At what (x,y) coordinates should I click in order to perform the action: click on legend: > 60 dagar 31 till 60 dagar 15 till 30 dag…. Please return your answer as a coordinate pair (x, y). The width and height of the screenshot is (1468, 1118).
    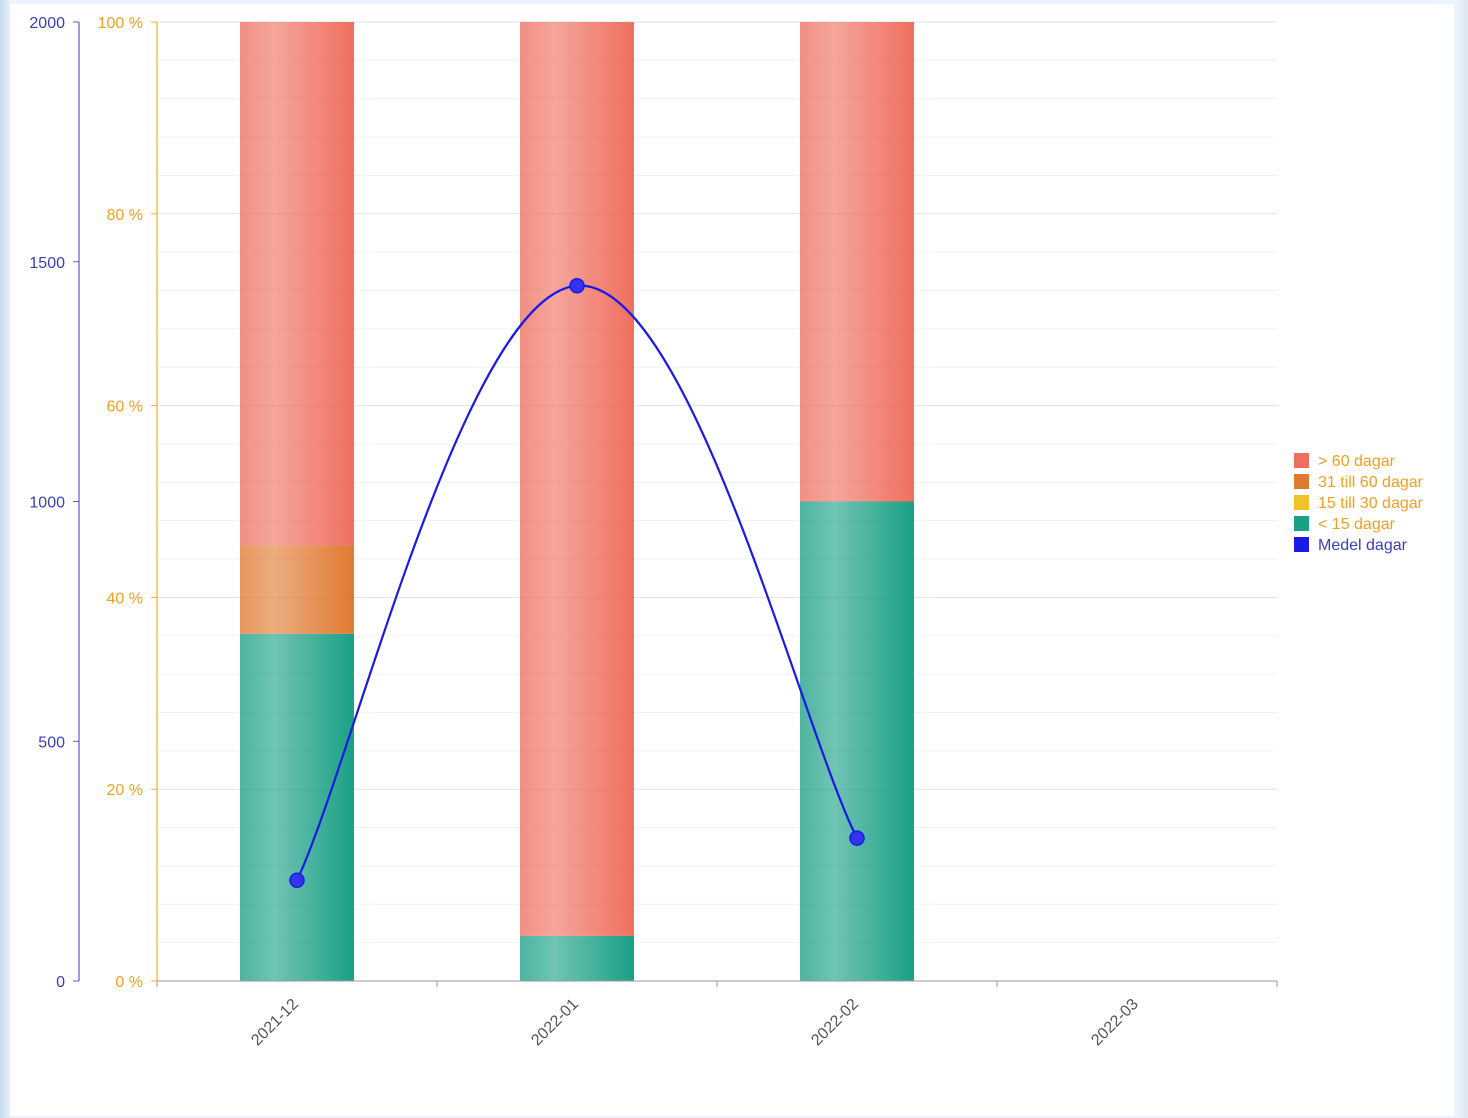
    Looking at the image, I should click on (1359, 503).